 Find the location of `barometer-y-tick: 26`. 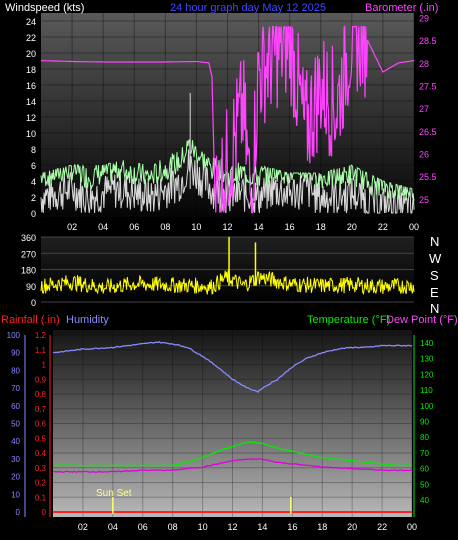

barometer-y-tick: 26 is located at coordinates (424, 155).